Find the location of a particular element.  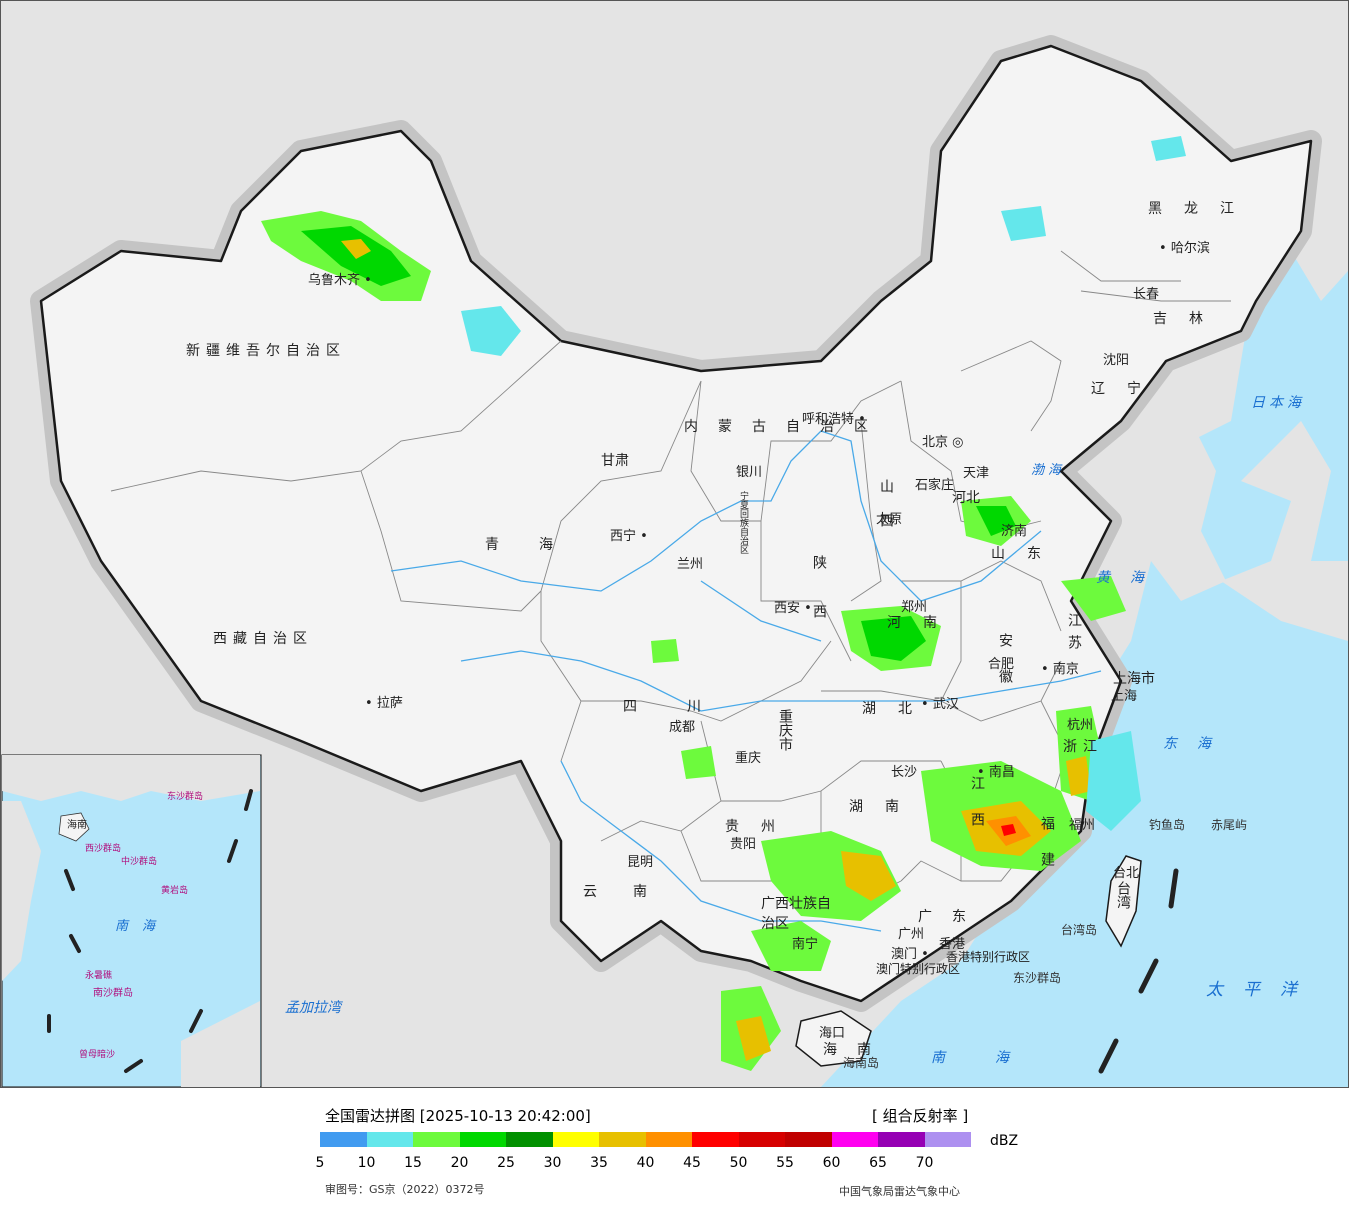

province-label-heilongjiang: 黑龙江 is located at coordinates (1202, 209).